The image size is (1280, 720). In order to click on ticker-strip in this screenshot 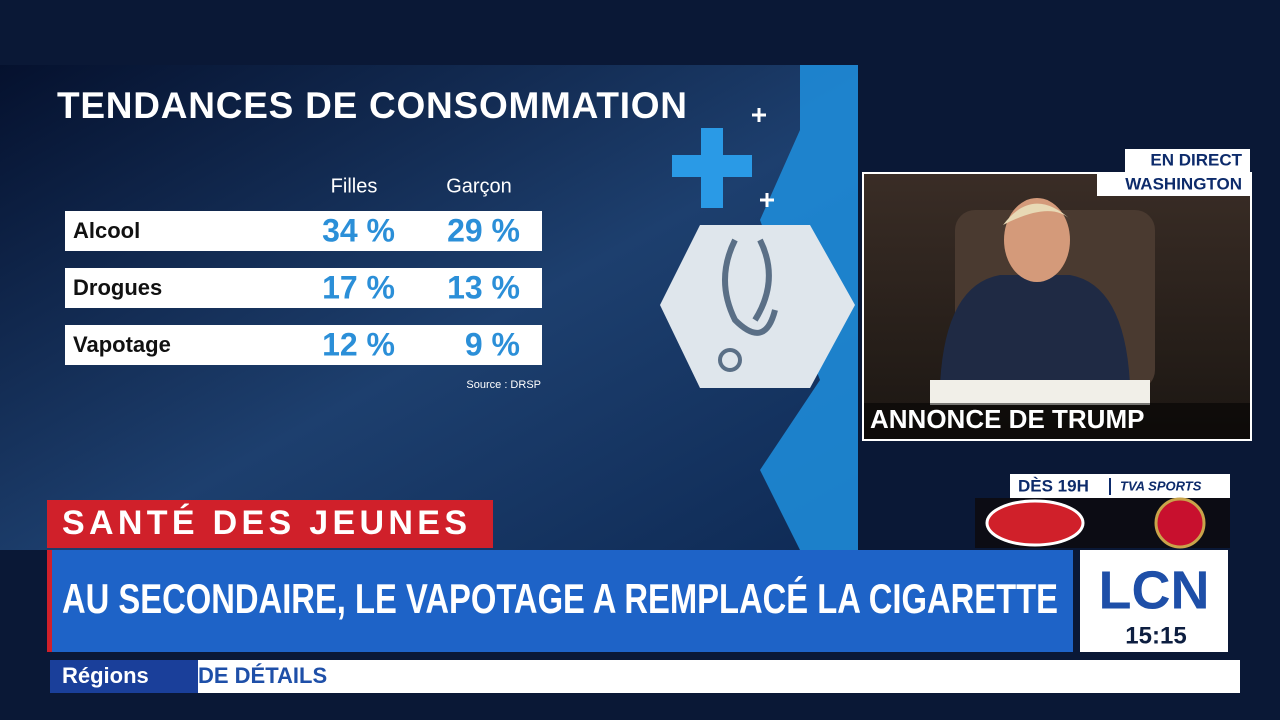, I will do `click(719, 676)`.